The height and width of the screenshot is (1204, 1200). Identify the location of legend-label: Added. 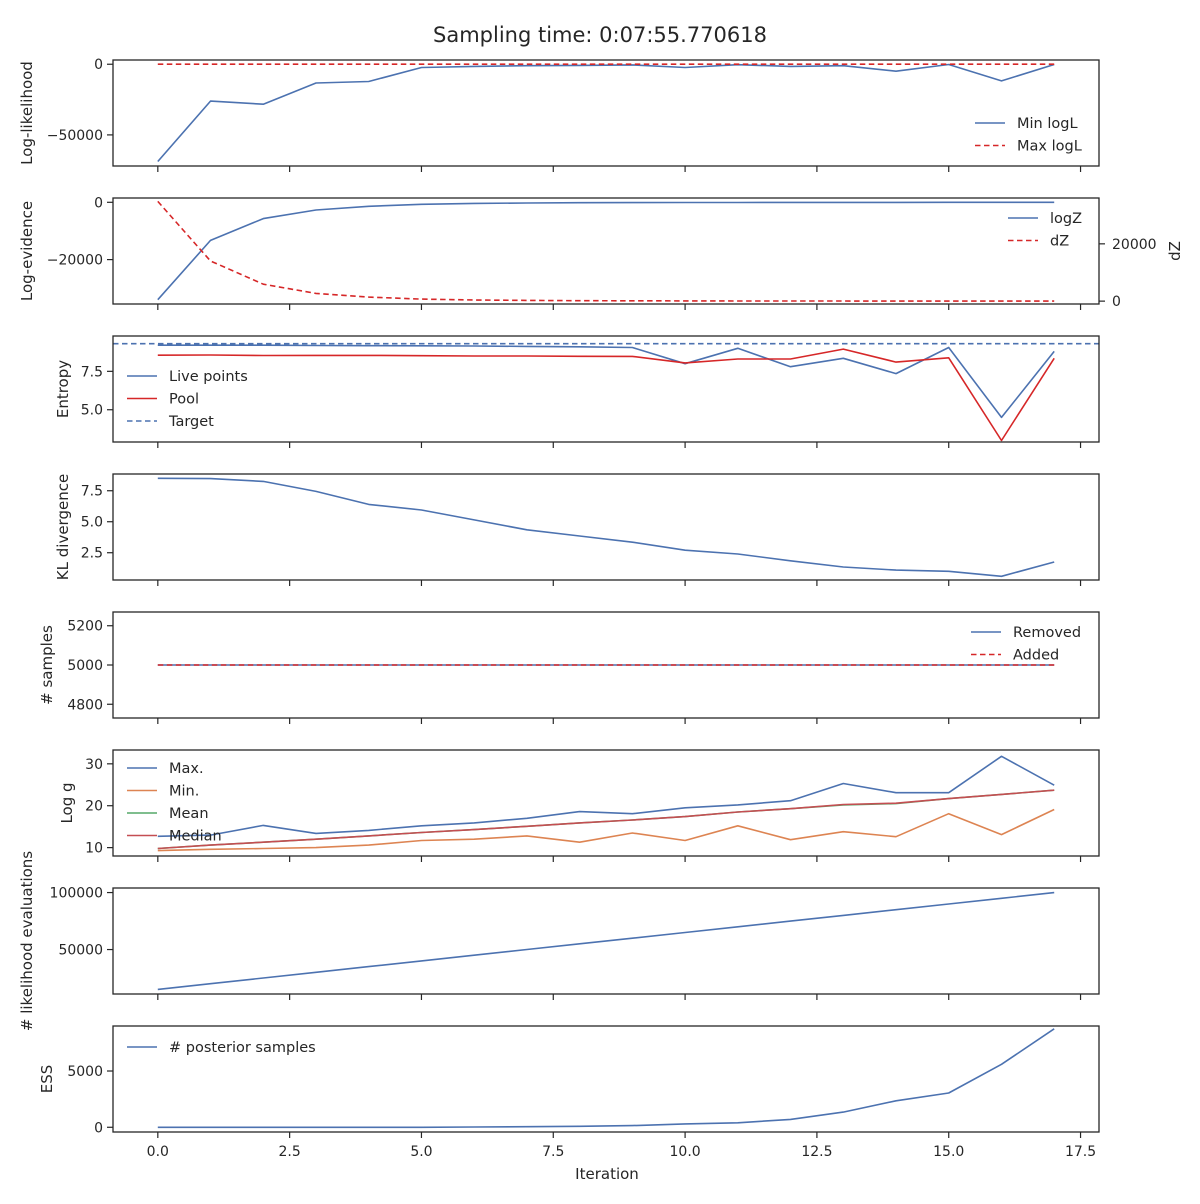
(1036, 656).